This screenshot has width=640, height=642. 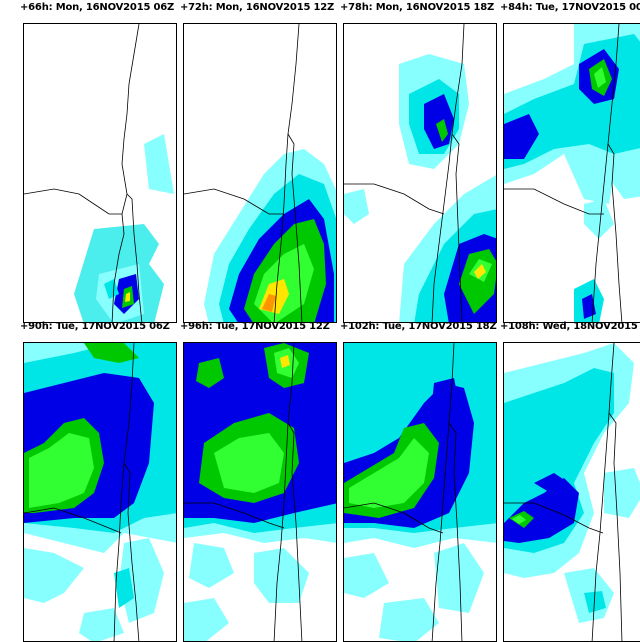 I want to click on panel-title: +96h: Tue, 17NOV2015 12Z, so click(x=255, y=326).